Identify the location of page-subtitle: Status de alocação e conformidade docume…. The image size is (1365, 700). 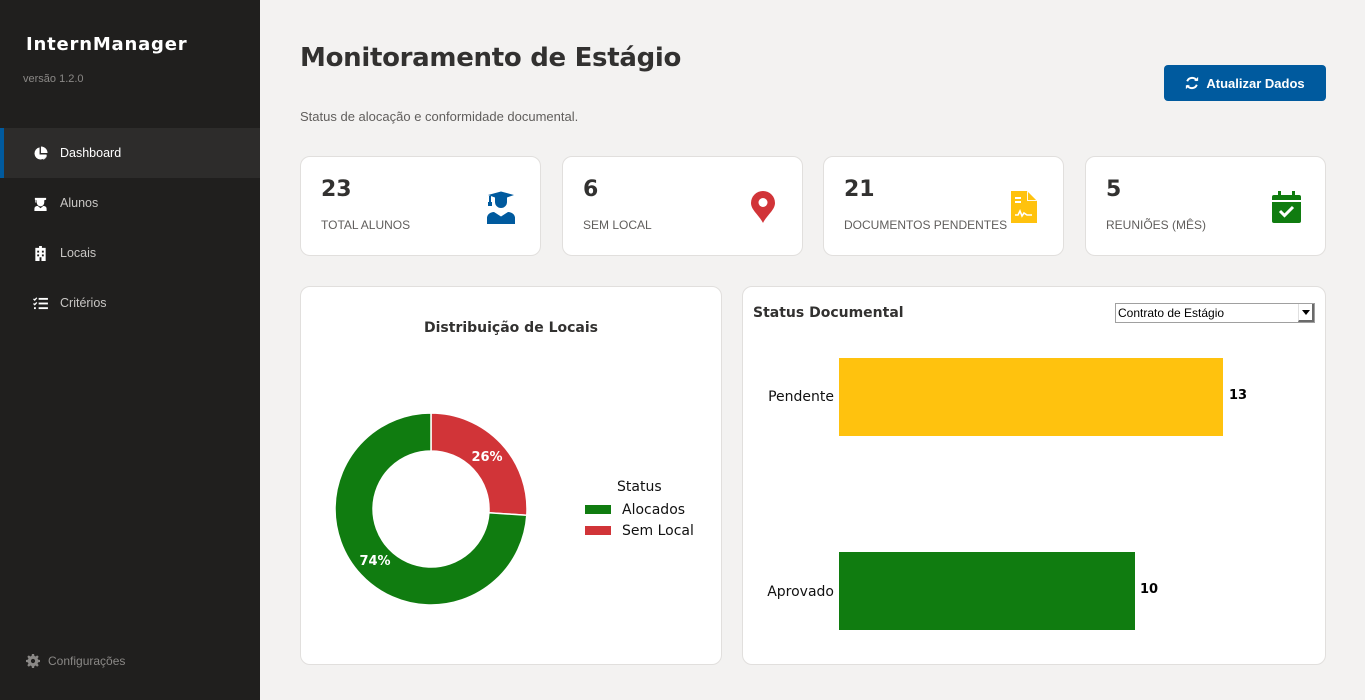
(439, 116).